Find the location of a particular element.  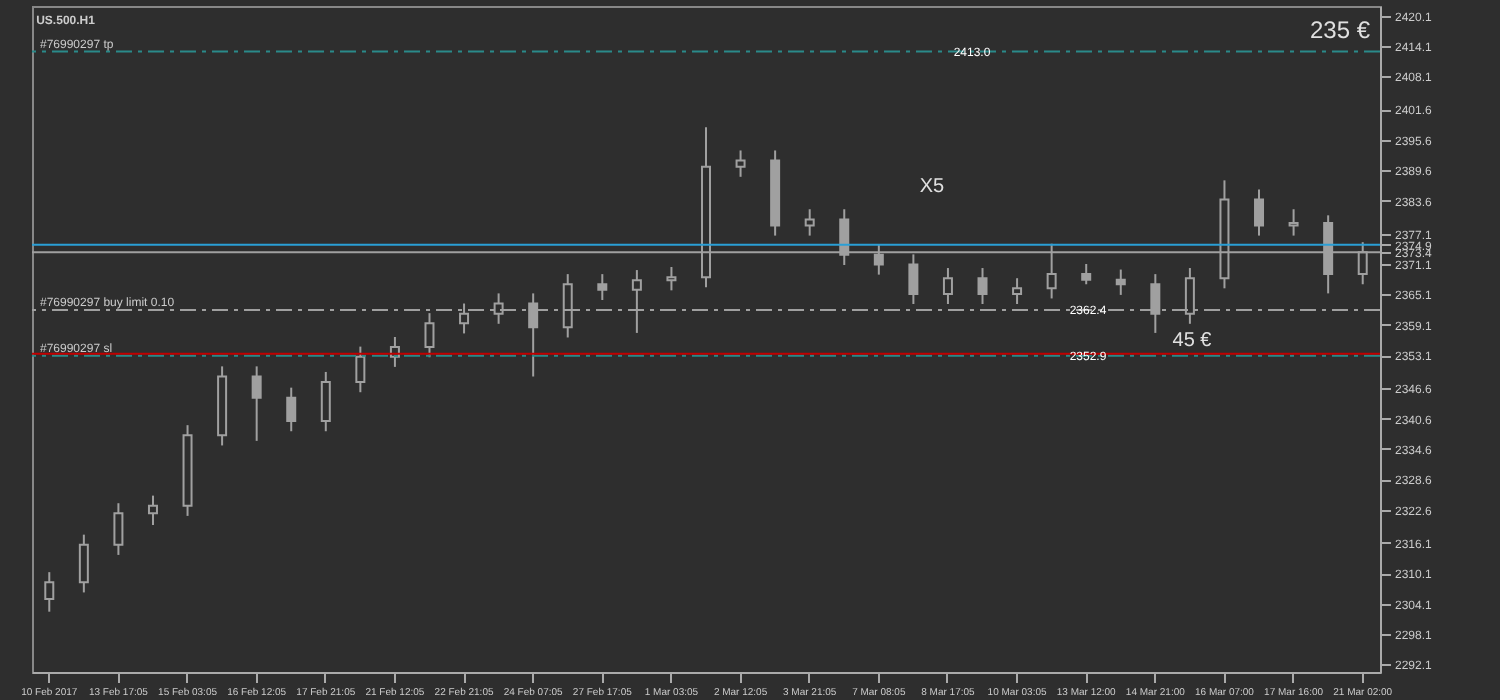

annotation: X5 is located at coordinates (932, 187).